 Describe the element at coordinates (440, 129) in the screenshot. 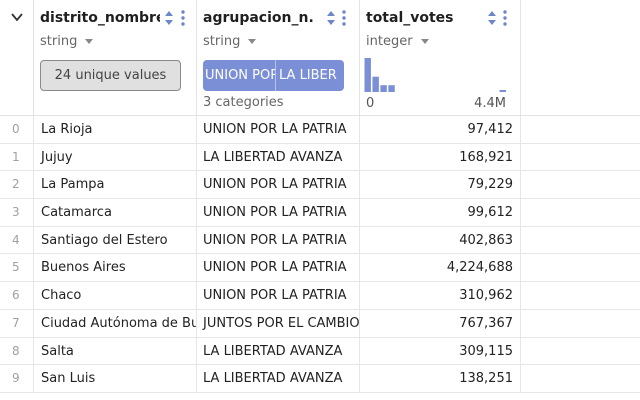

I see `cell-total-votes: 97,412` at that location.